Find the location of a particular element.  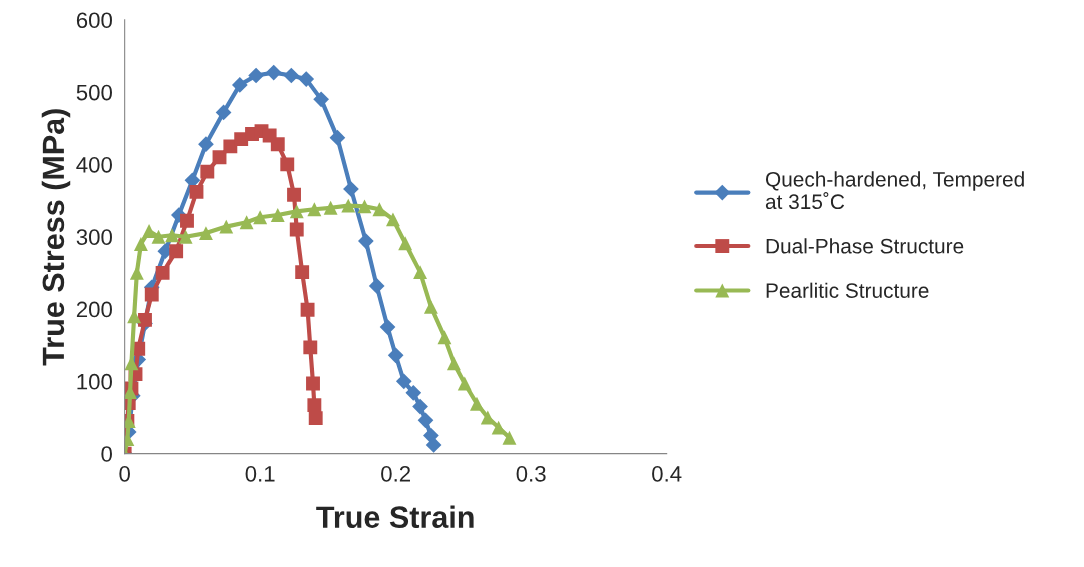

y-tick-label: 200 is located at coordinates (94, 309).